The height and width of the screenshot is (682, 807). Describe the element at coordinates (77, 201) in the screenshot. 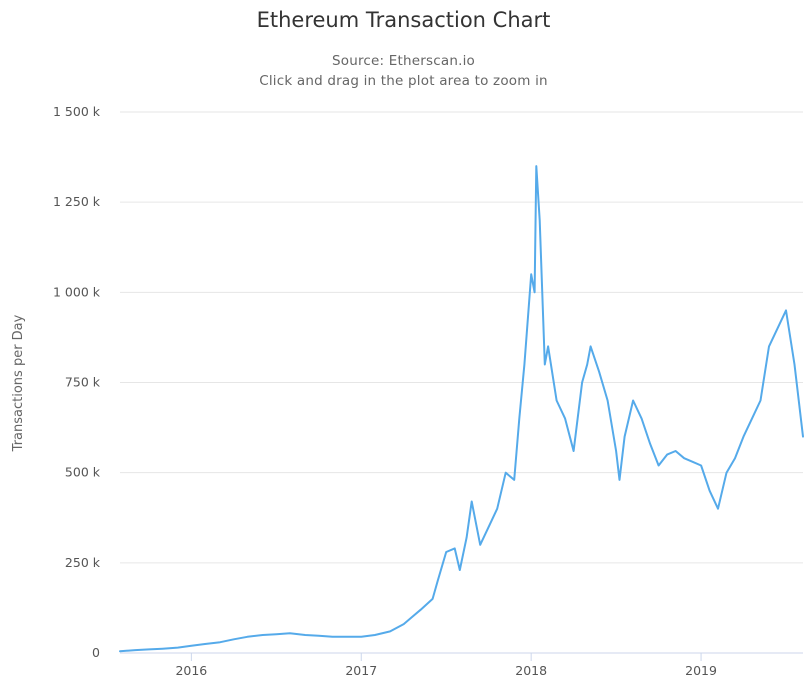

I see `y-tick-label: 1 250 k` at that location.